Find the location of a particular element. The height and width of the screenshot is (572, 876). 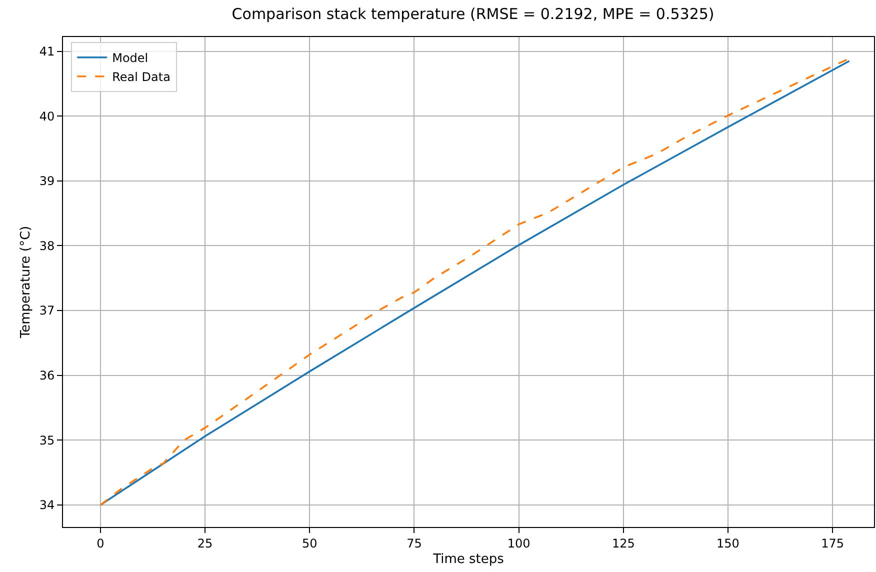

y-tick-label: 37 is located at coordinates (47, 311).